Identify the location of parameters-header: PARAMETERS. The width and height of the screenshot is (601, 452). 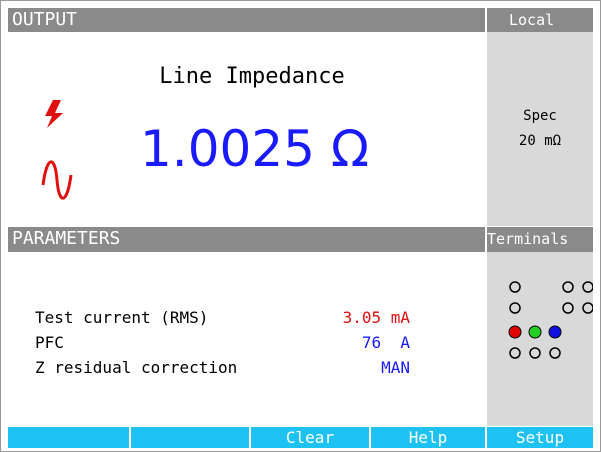
(246, 239).